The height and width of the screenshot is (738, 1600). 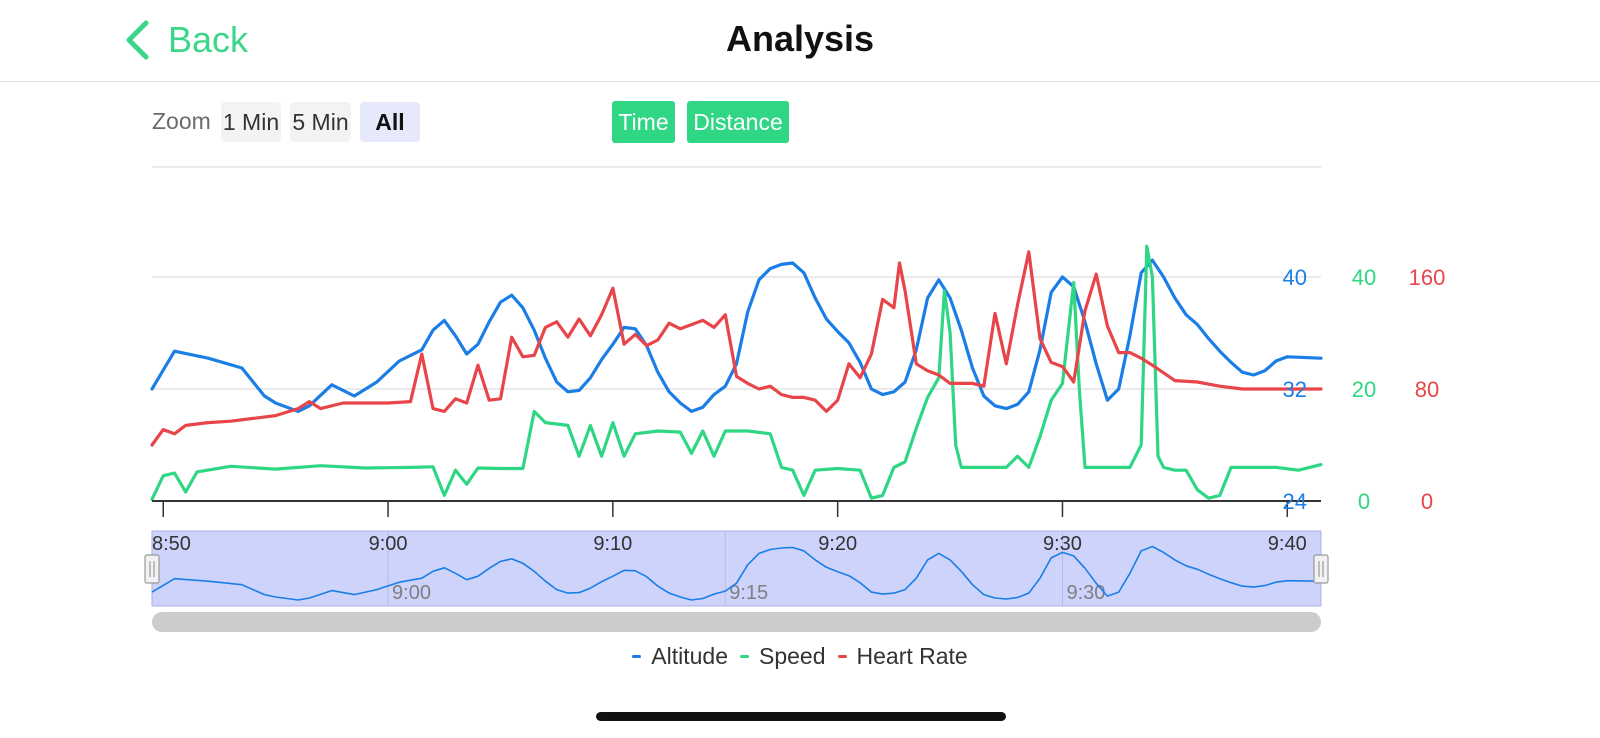 I want to click on y-tick-label: 32, so click(x=1295, y=389).